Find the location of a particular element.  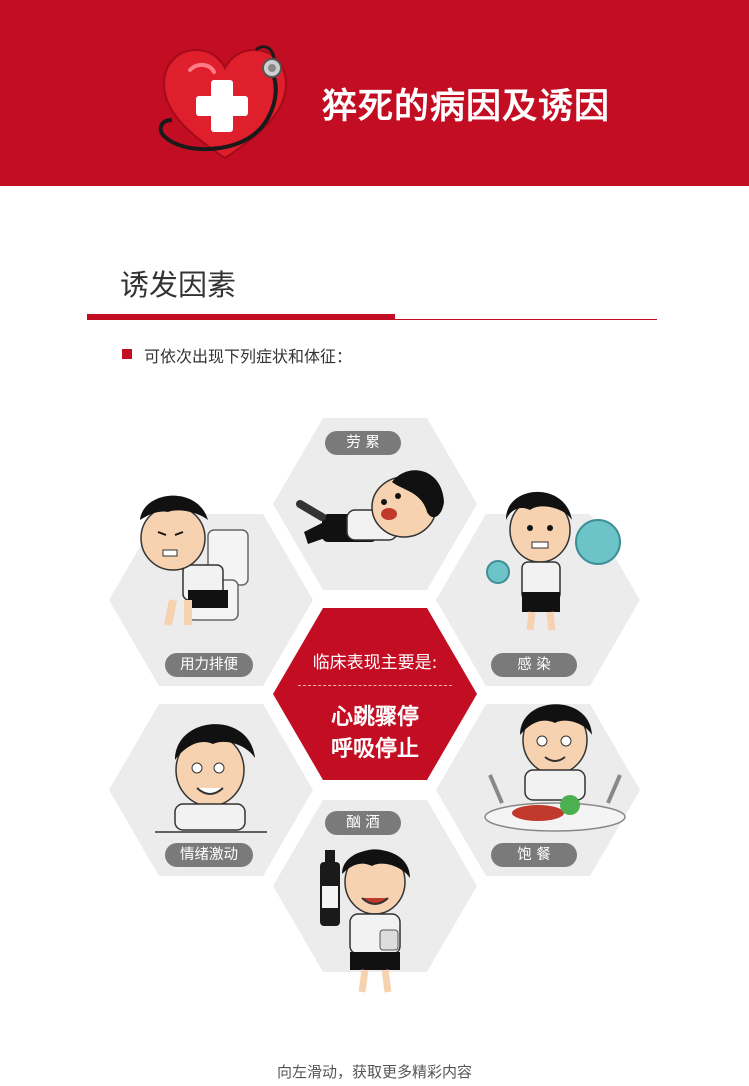

label-tired: 劳 累 is located at coordinates (363, 443).